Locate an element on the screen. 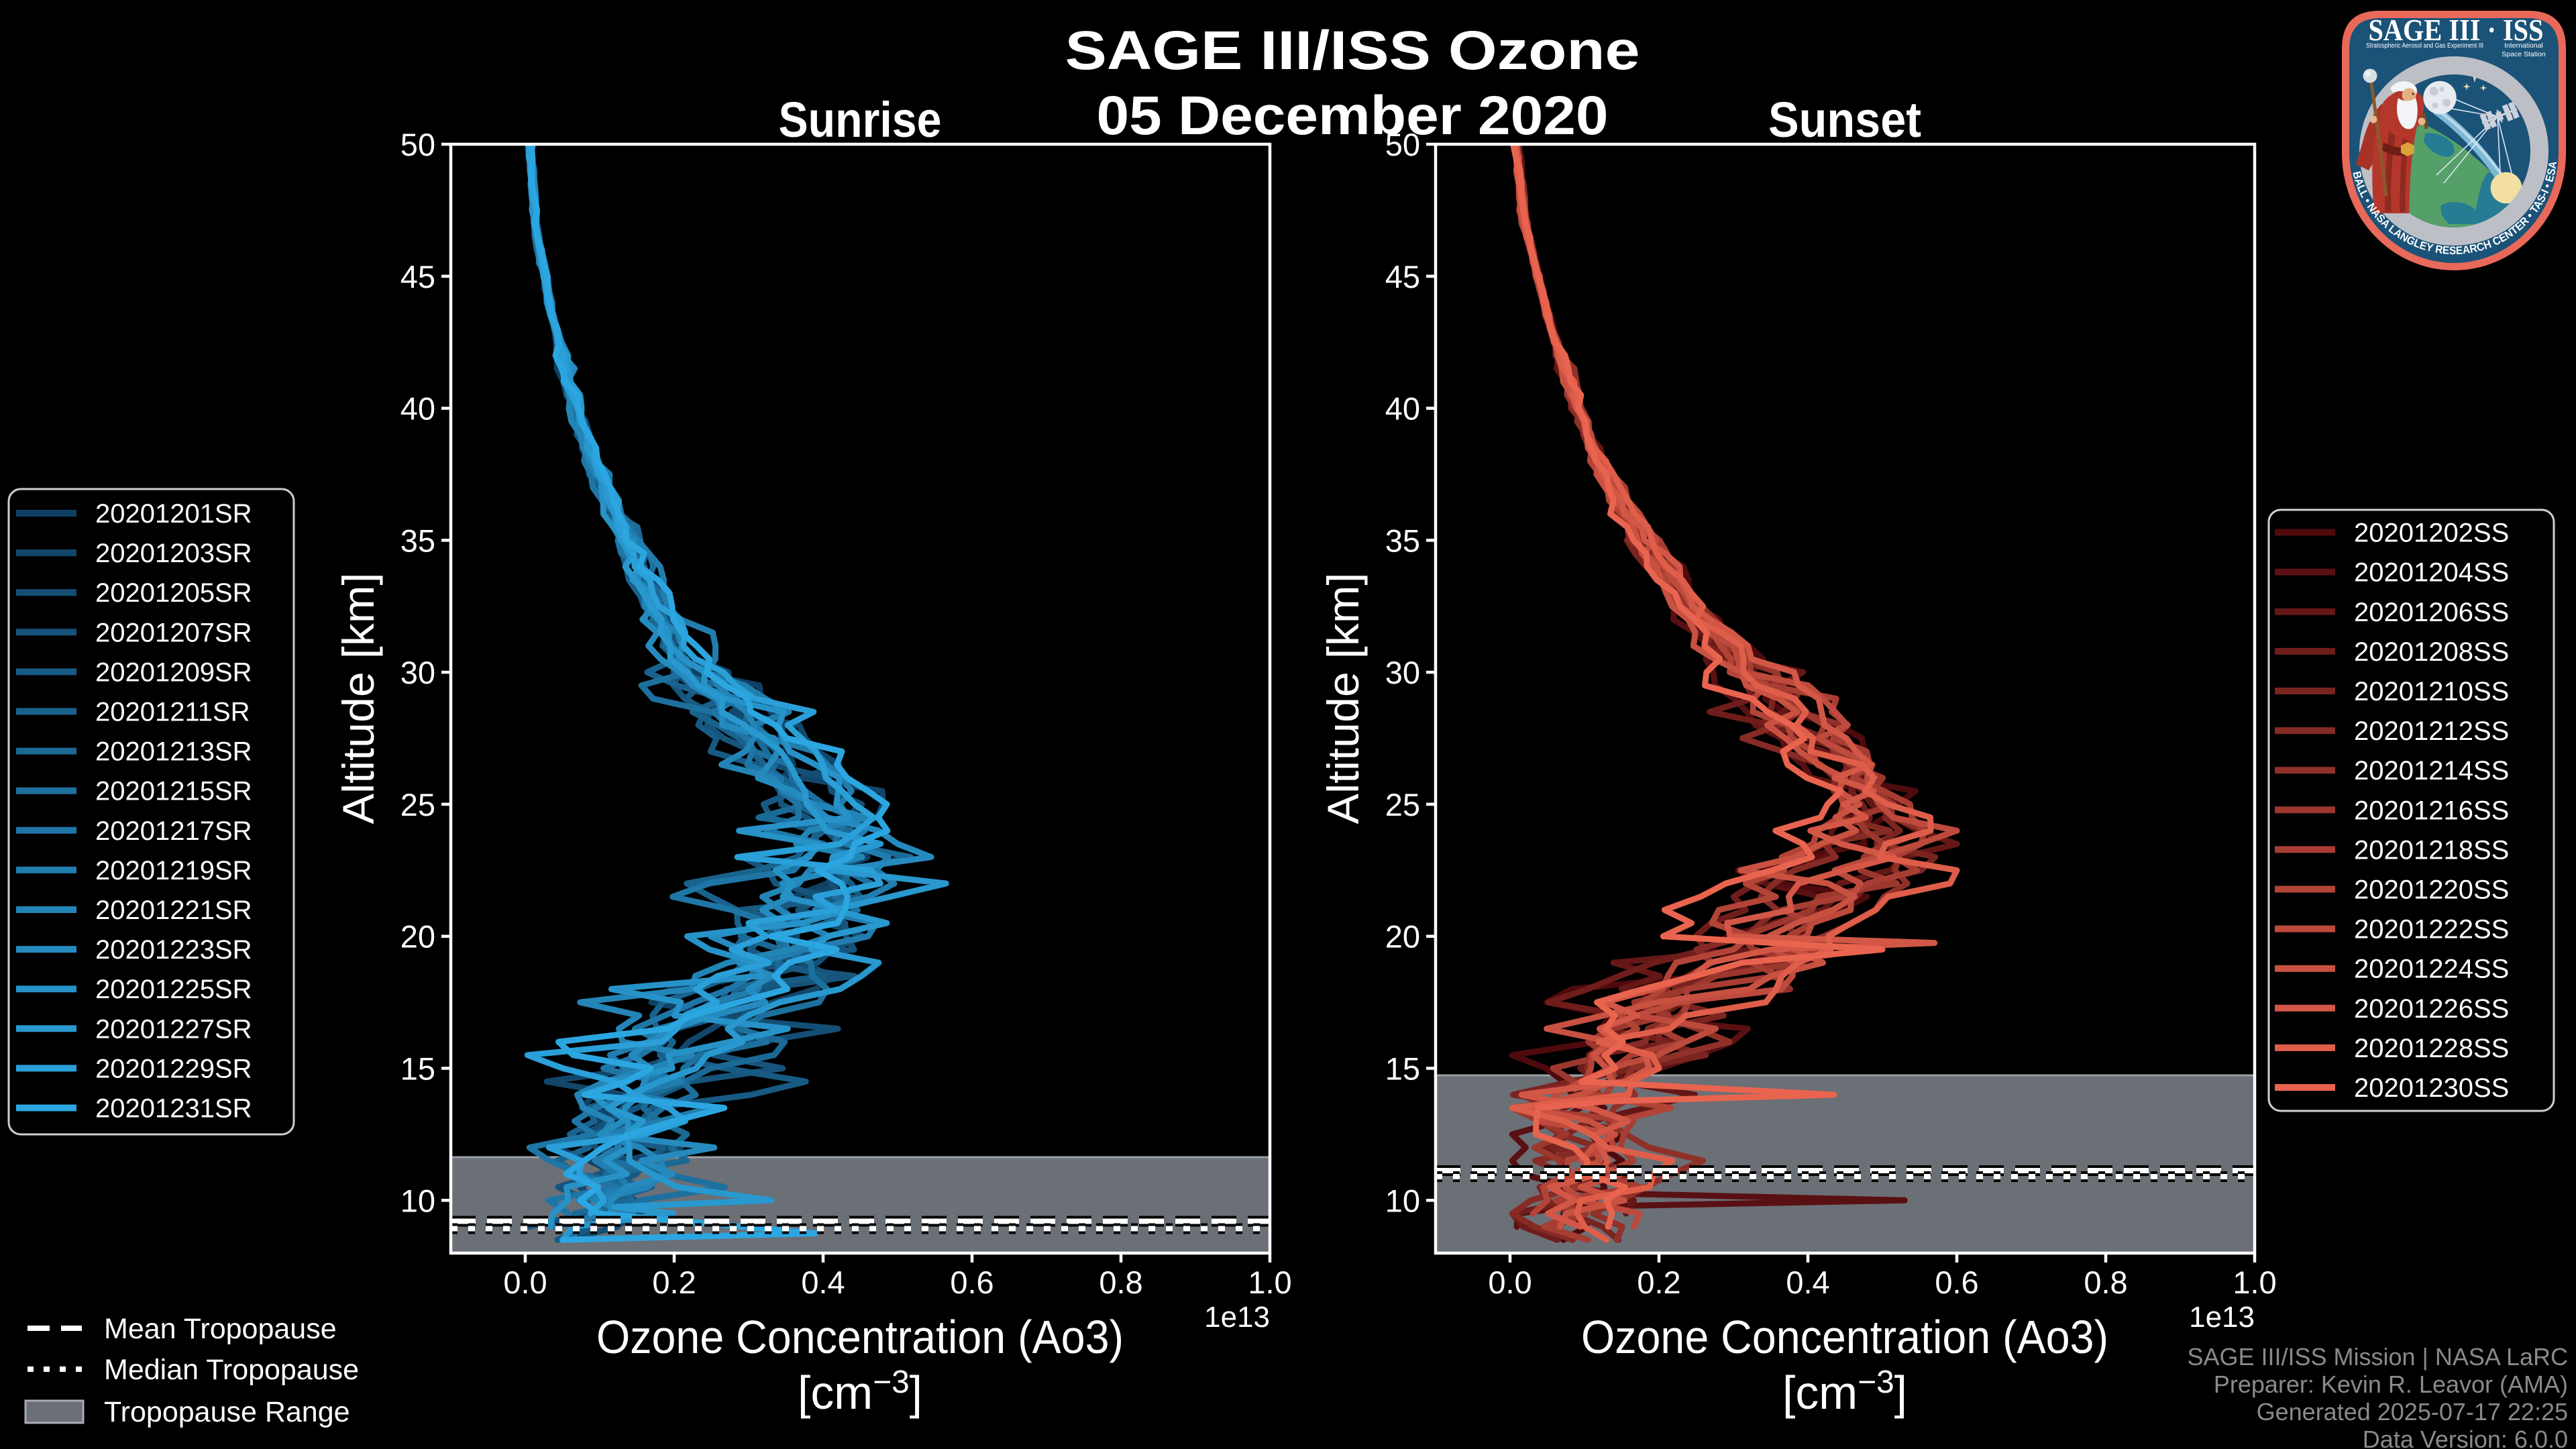 This screenshot has height=1449, width=2576. svg-text: 20201204SS is located at coordinates (2431, 573).